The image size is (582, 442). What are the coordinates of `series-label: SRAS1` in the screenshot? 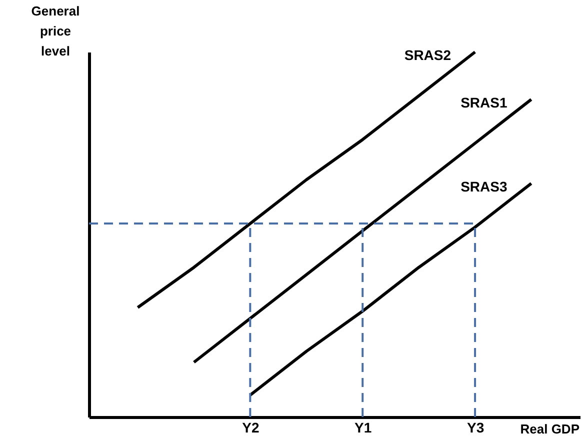 It's located at (484, 102).